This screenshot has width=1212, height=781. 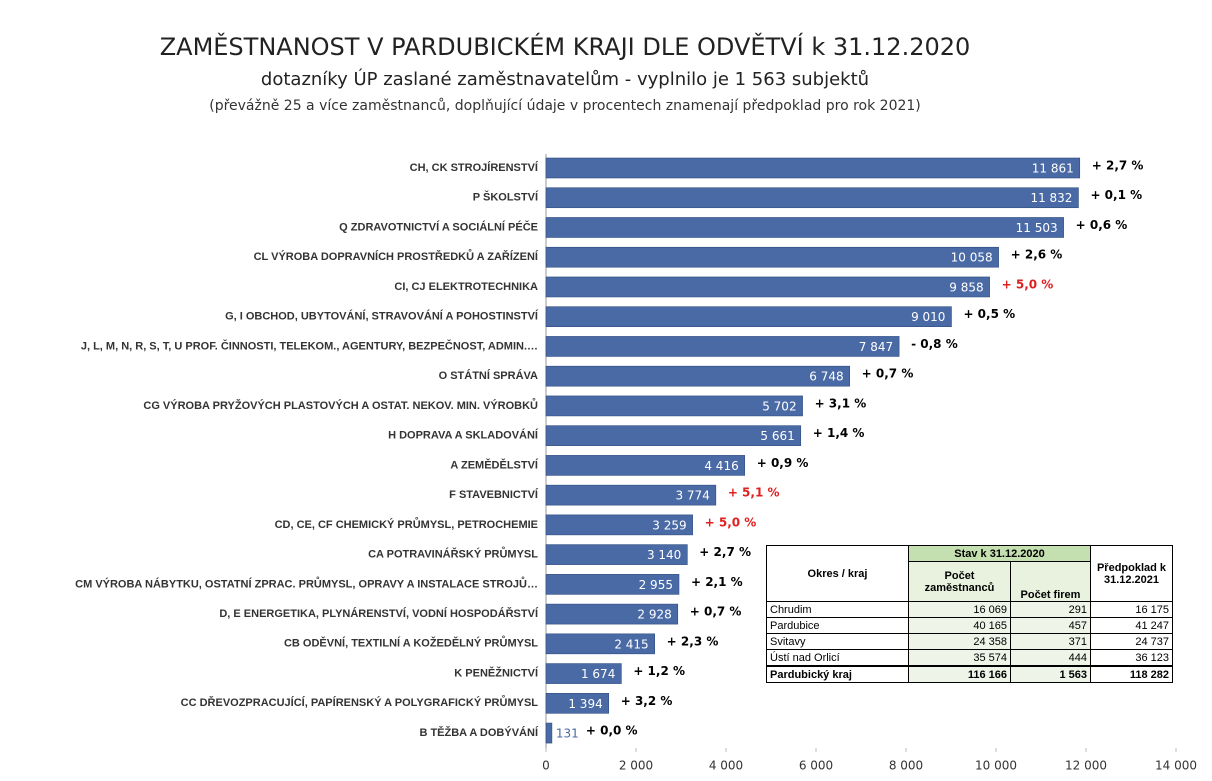 I want to click on category-label: Q ZDRAVOTNICTVÍ A SOCIÁLNÍ PÉČE, so click(x=438, y=226).